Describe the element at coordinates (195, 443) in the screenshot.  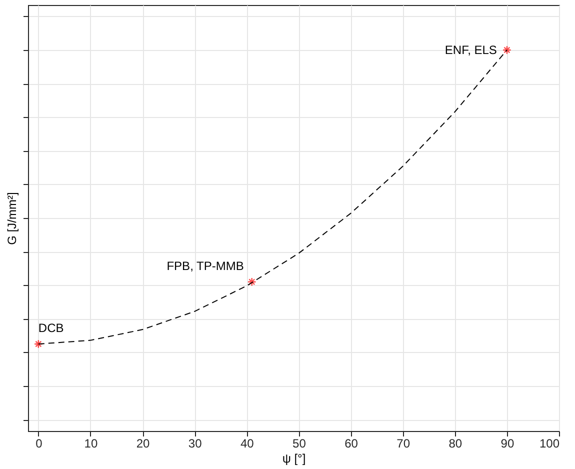
I see `x-tick-label: 30` at that location.